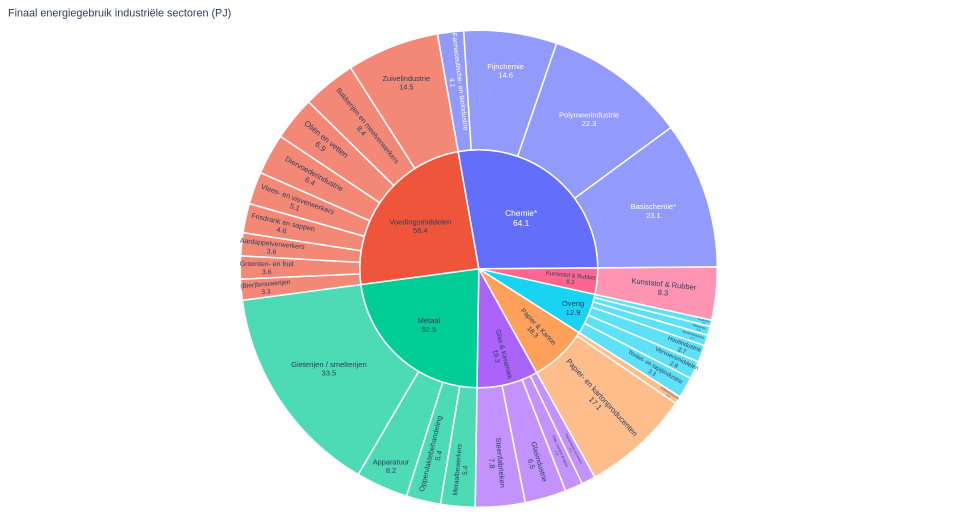  Describe the element at coordinates (570, 280) in the screenshot. I see `svg-text: Kunststof & Rubber8.3` at that location.